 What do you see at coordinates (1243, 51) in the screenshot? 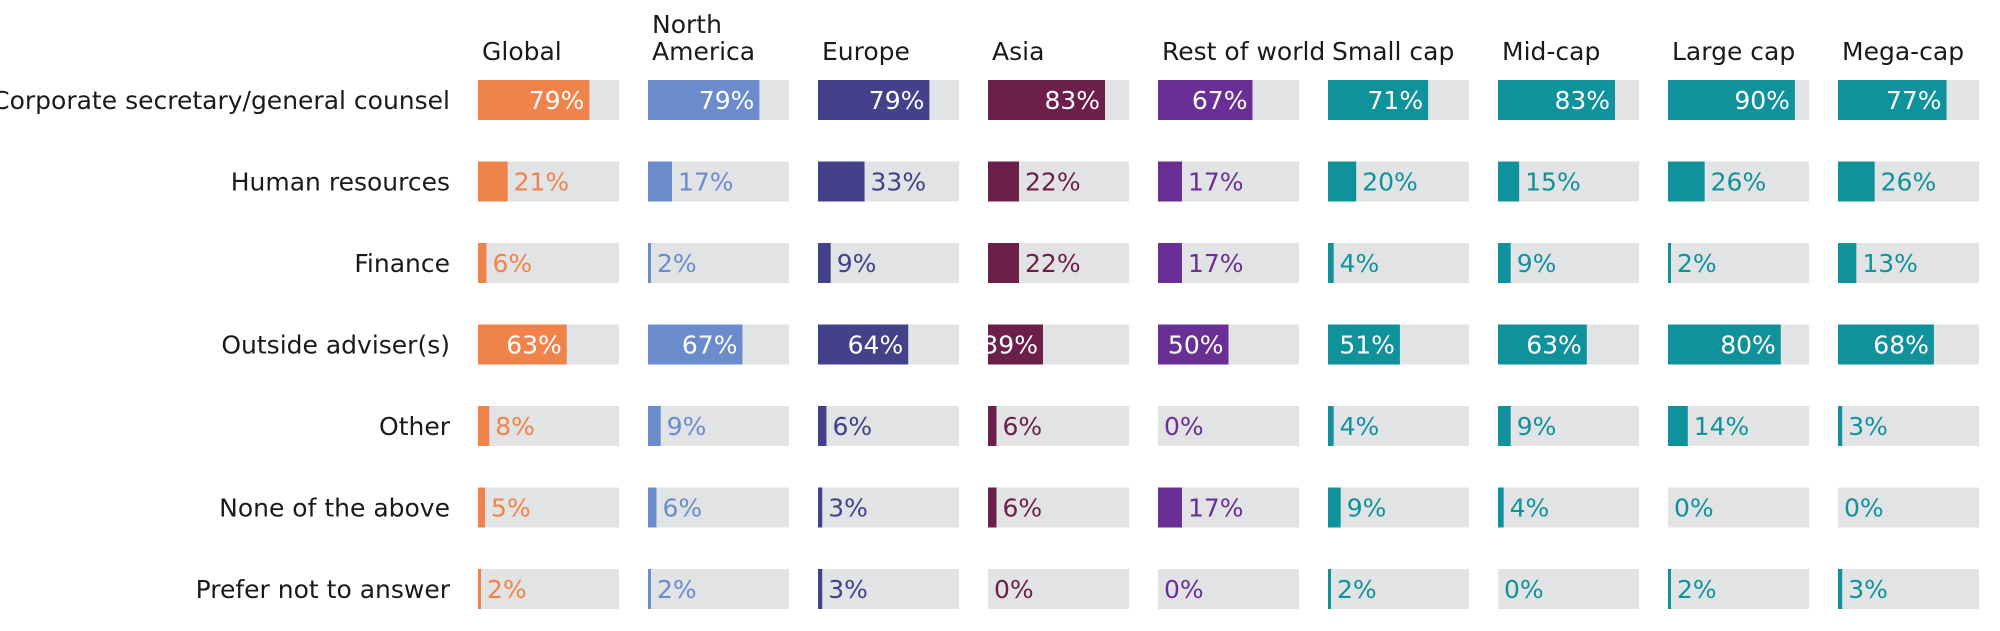
I see `series-header-4: Rest of world` at bounding box center [1243, 51].